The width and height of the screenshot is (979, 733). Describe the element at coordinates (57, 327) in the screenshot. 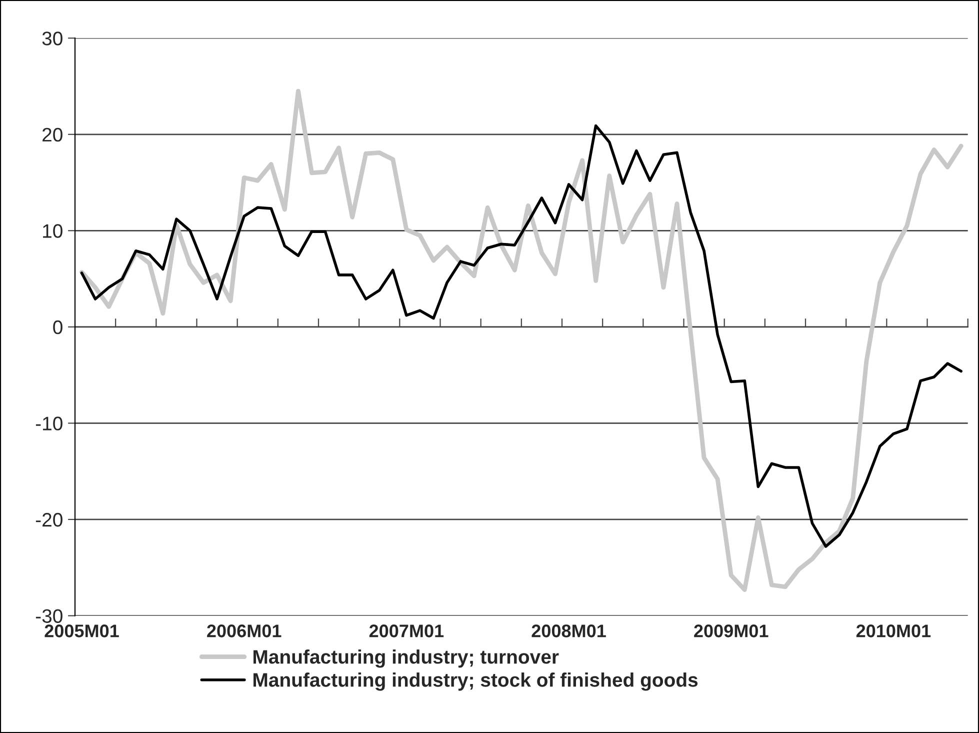

I see `y-tick-label: 0` at that location.